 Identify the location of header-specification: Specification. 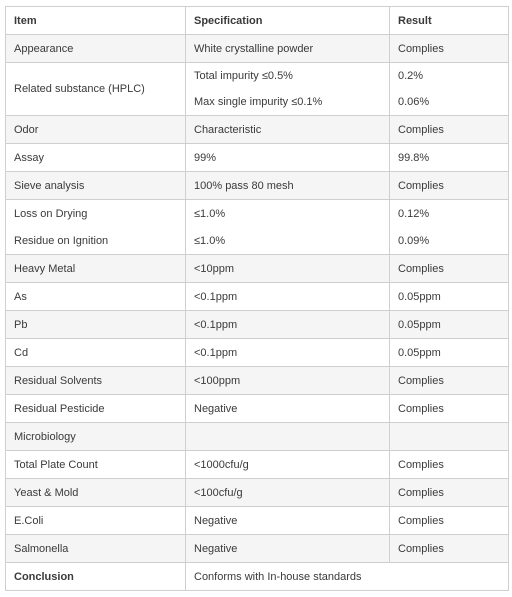
(287, 20).